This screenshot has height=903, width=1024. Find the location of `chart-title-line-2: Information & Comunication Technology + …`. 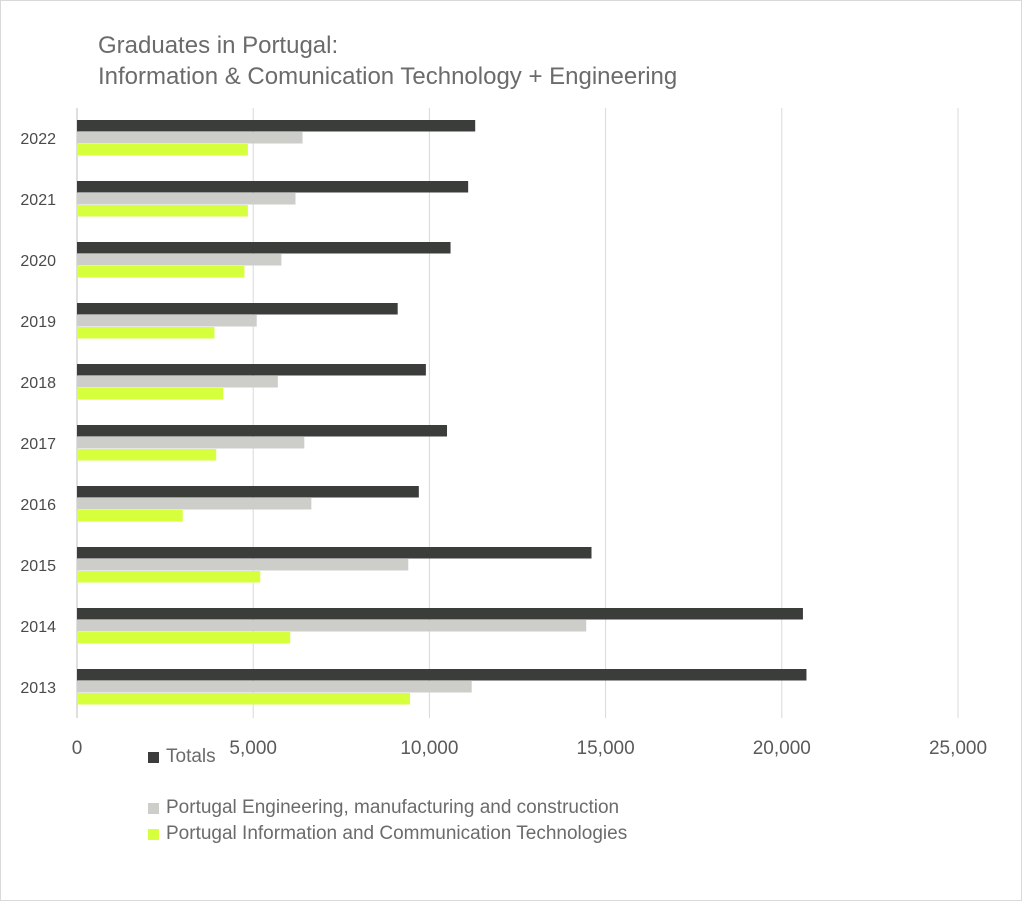

chart-title-line-2: Information & Comunication Technology + … is located at coordinates (388, 76).